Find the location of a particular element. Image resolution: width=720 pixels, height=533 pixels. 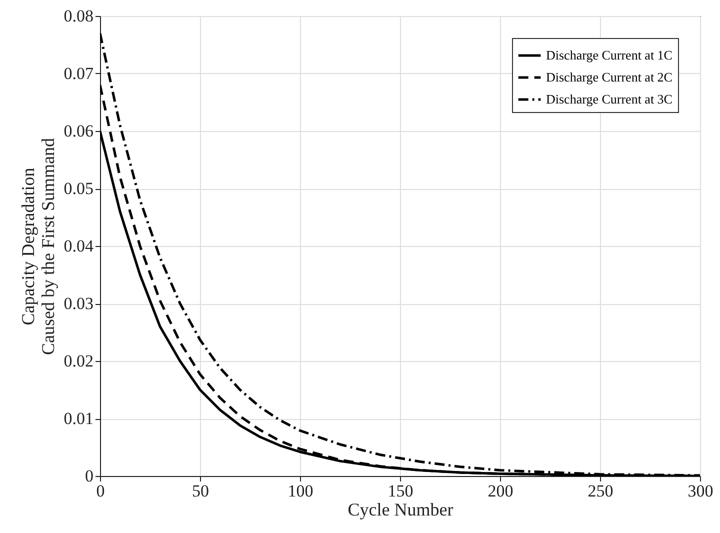

y-tick-label: 0.01 is located at coordinates (79, 418).